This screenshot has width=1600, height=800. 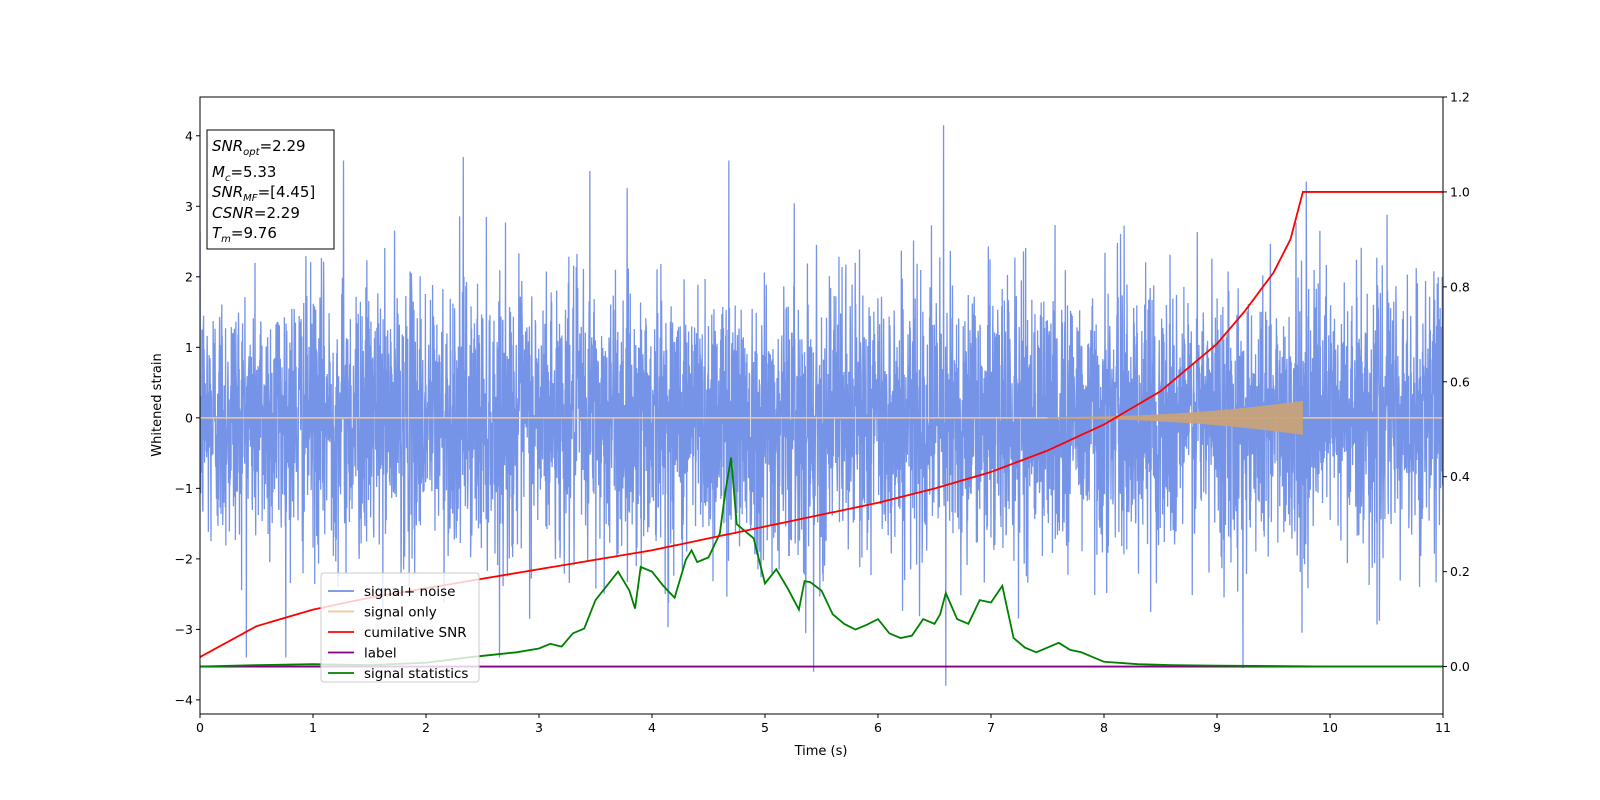 What do you see at coordinates (189, 347) in the screenshot?
I see `y-tick-label: 1` at bounding box center [189, 347].